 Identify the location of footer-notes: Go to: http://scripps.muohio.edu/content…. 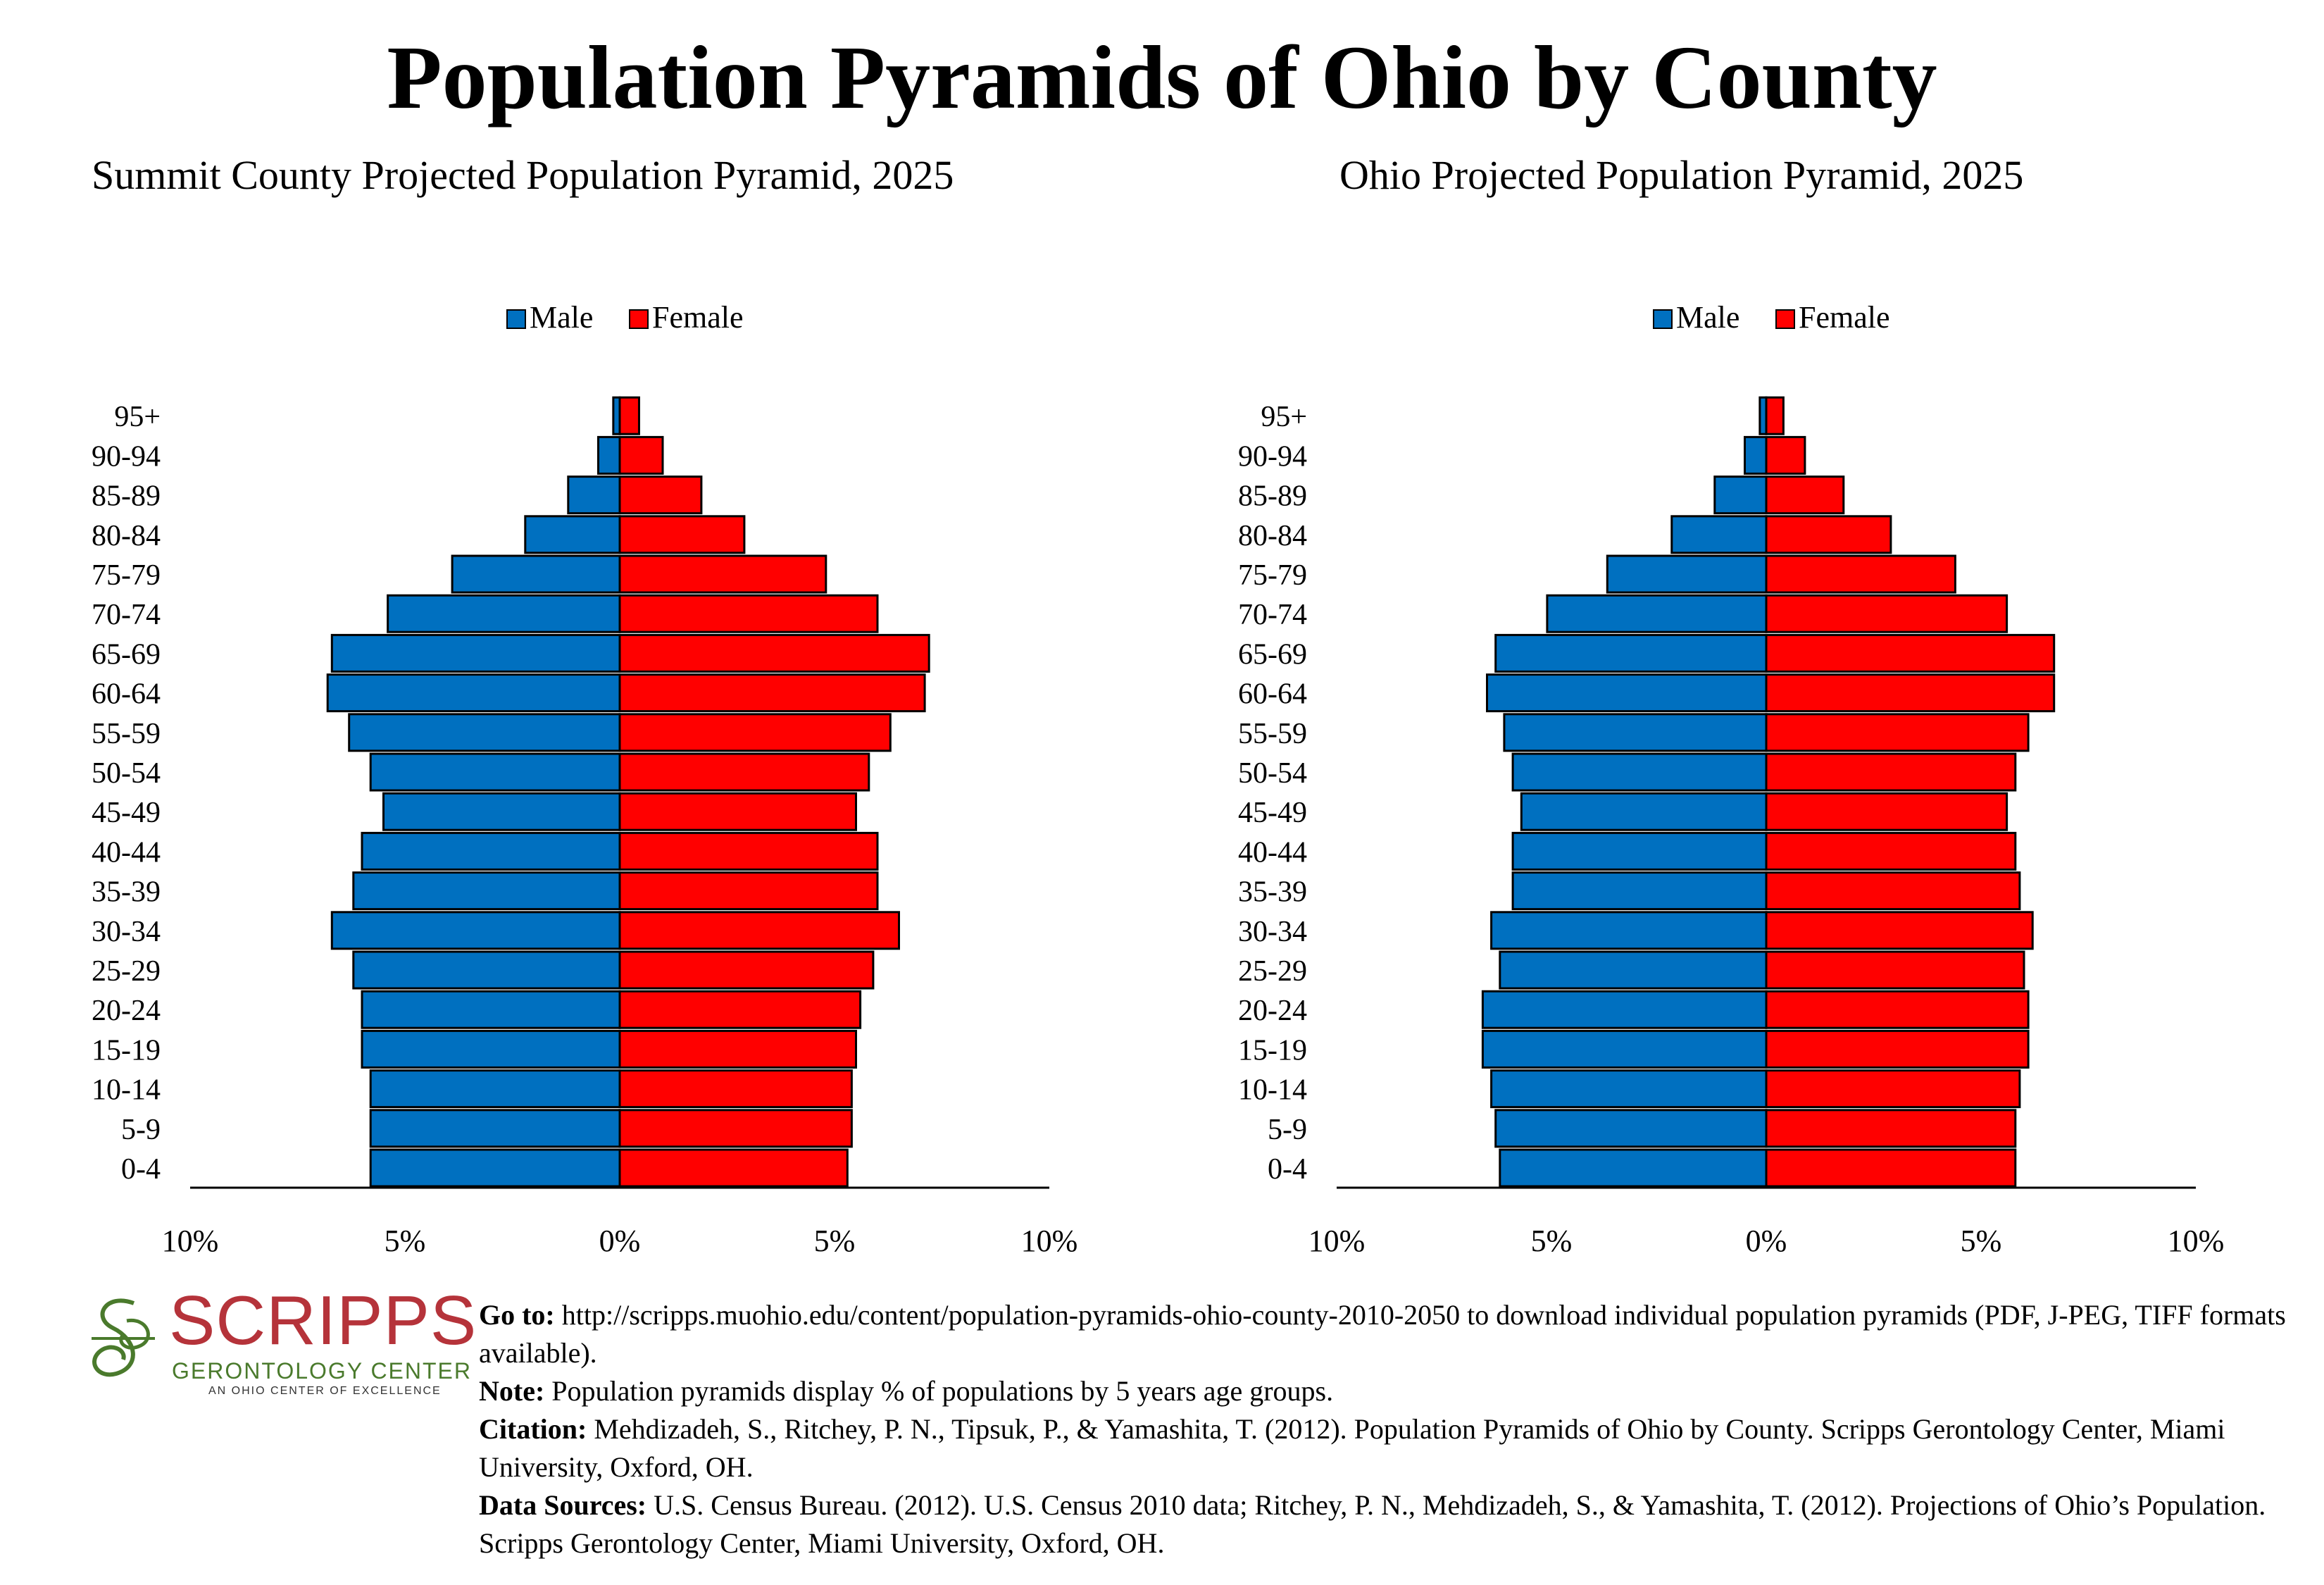
(1394, 1429).